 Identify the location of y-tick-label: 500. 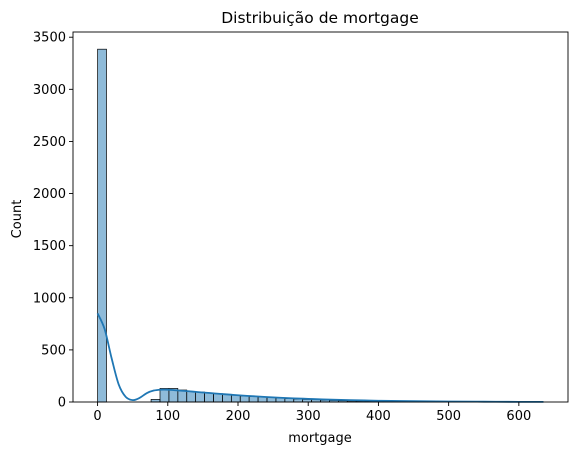
(53, 350).